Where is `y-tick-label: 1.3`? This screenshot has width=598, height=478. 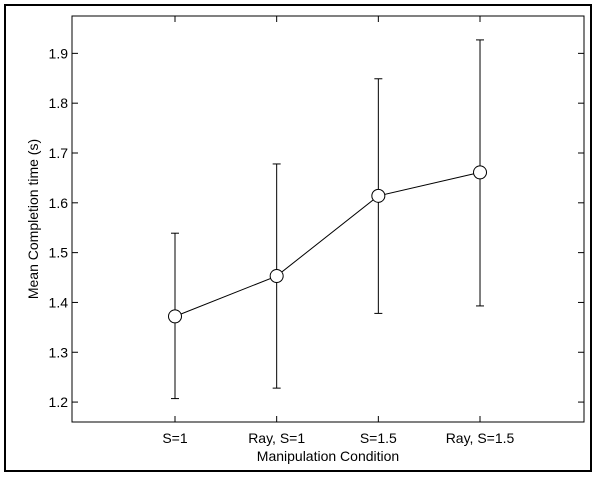 y-tick-label: 1.3 is located at coordinates (59, 352).